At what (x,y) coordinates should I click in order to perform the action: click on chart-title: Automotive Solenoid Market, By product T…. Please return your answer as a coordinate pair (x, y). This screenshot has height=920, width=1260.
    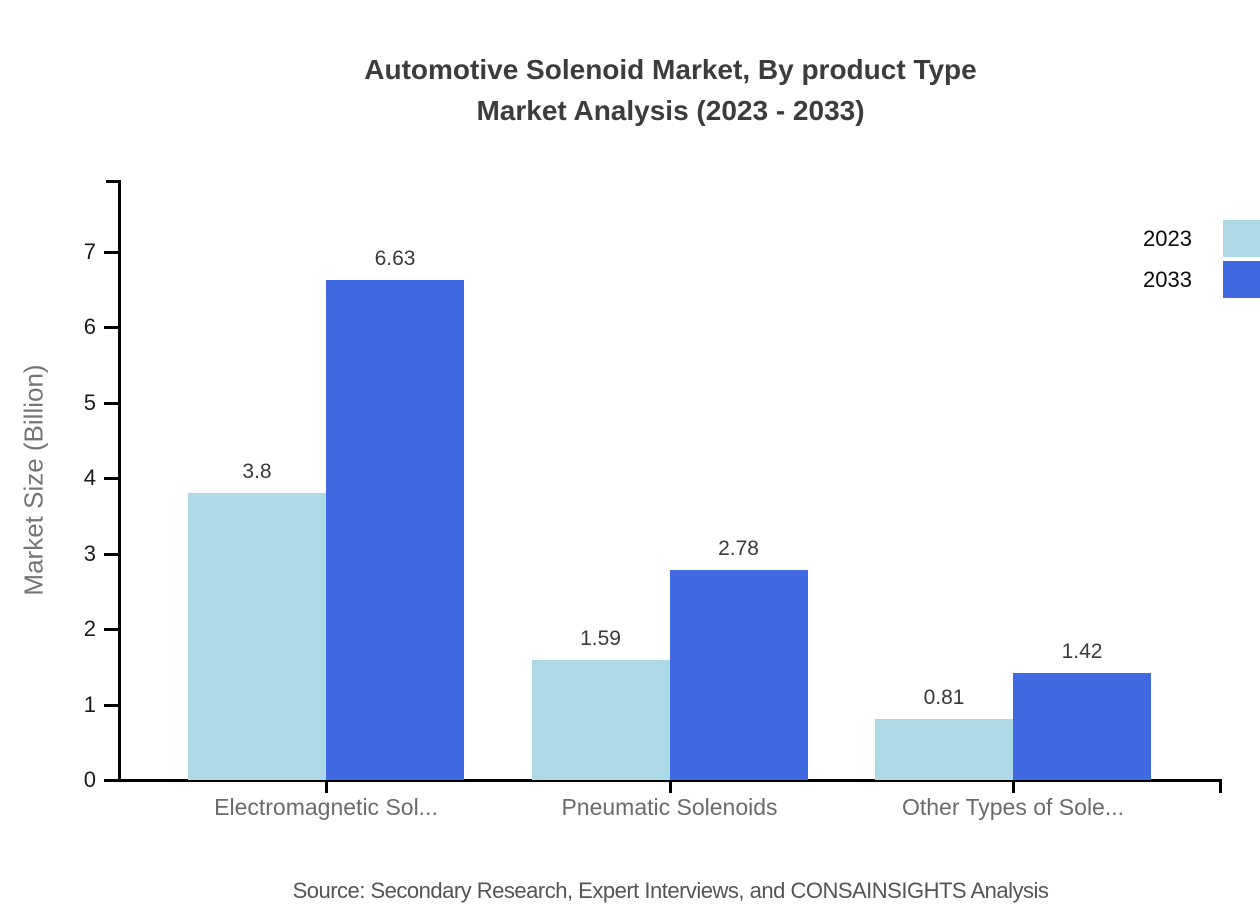
    Looking at the image, I should click on (670, 90).